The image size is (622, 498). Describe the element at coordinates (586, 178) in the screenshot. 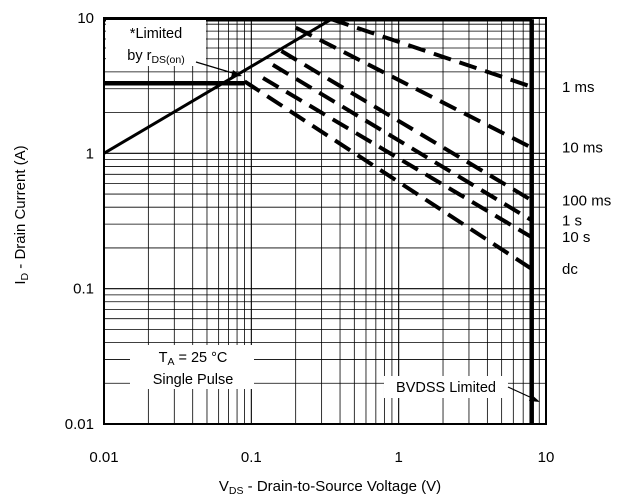

I see `series-labels: 1 ms 10 ms 100 ms 1 s10 s dc` at that location.